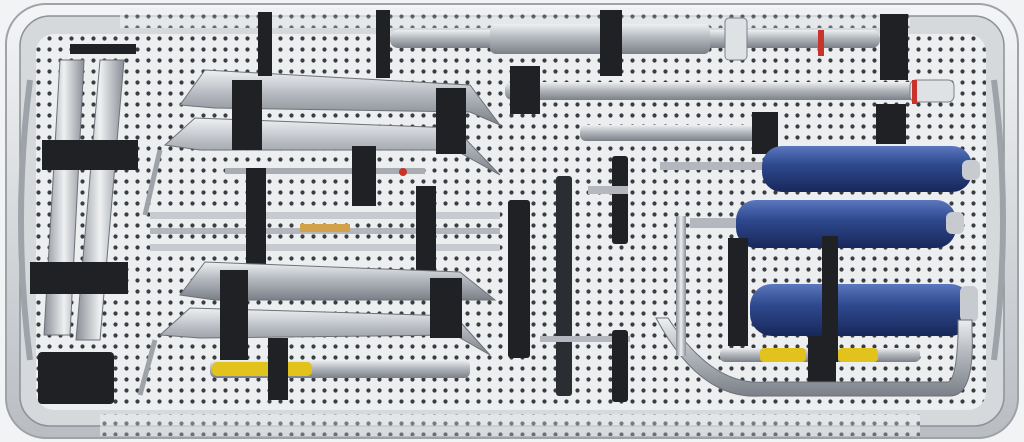 The height and width of the screenshot is (442, 1024). What do you see at coordinates (730, 110) in the screenshot?
I see `mid-drill` at bounding box center [730, 110].